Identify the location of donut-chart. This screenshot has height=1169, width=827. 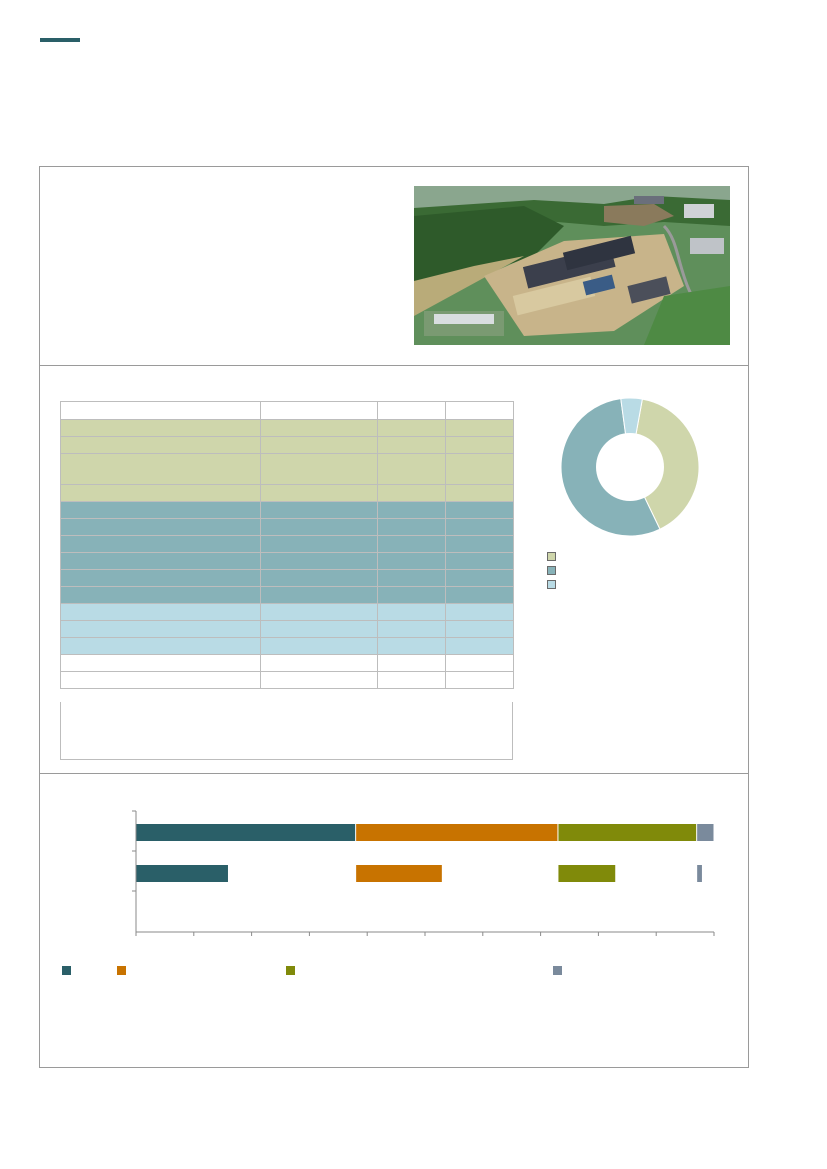
(630, 467).